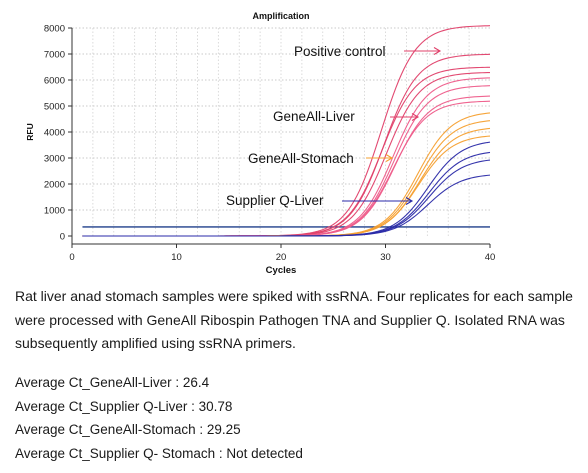  I want to click on x-tick-label: 30, so click(385, 257).